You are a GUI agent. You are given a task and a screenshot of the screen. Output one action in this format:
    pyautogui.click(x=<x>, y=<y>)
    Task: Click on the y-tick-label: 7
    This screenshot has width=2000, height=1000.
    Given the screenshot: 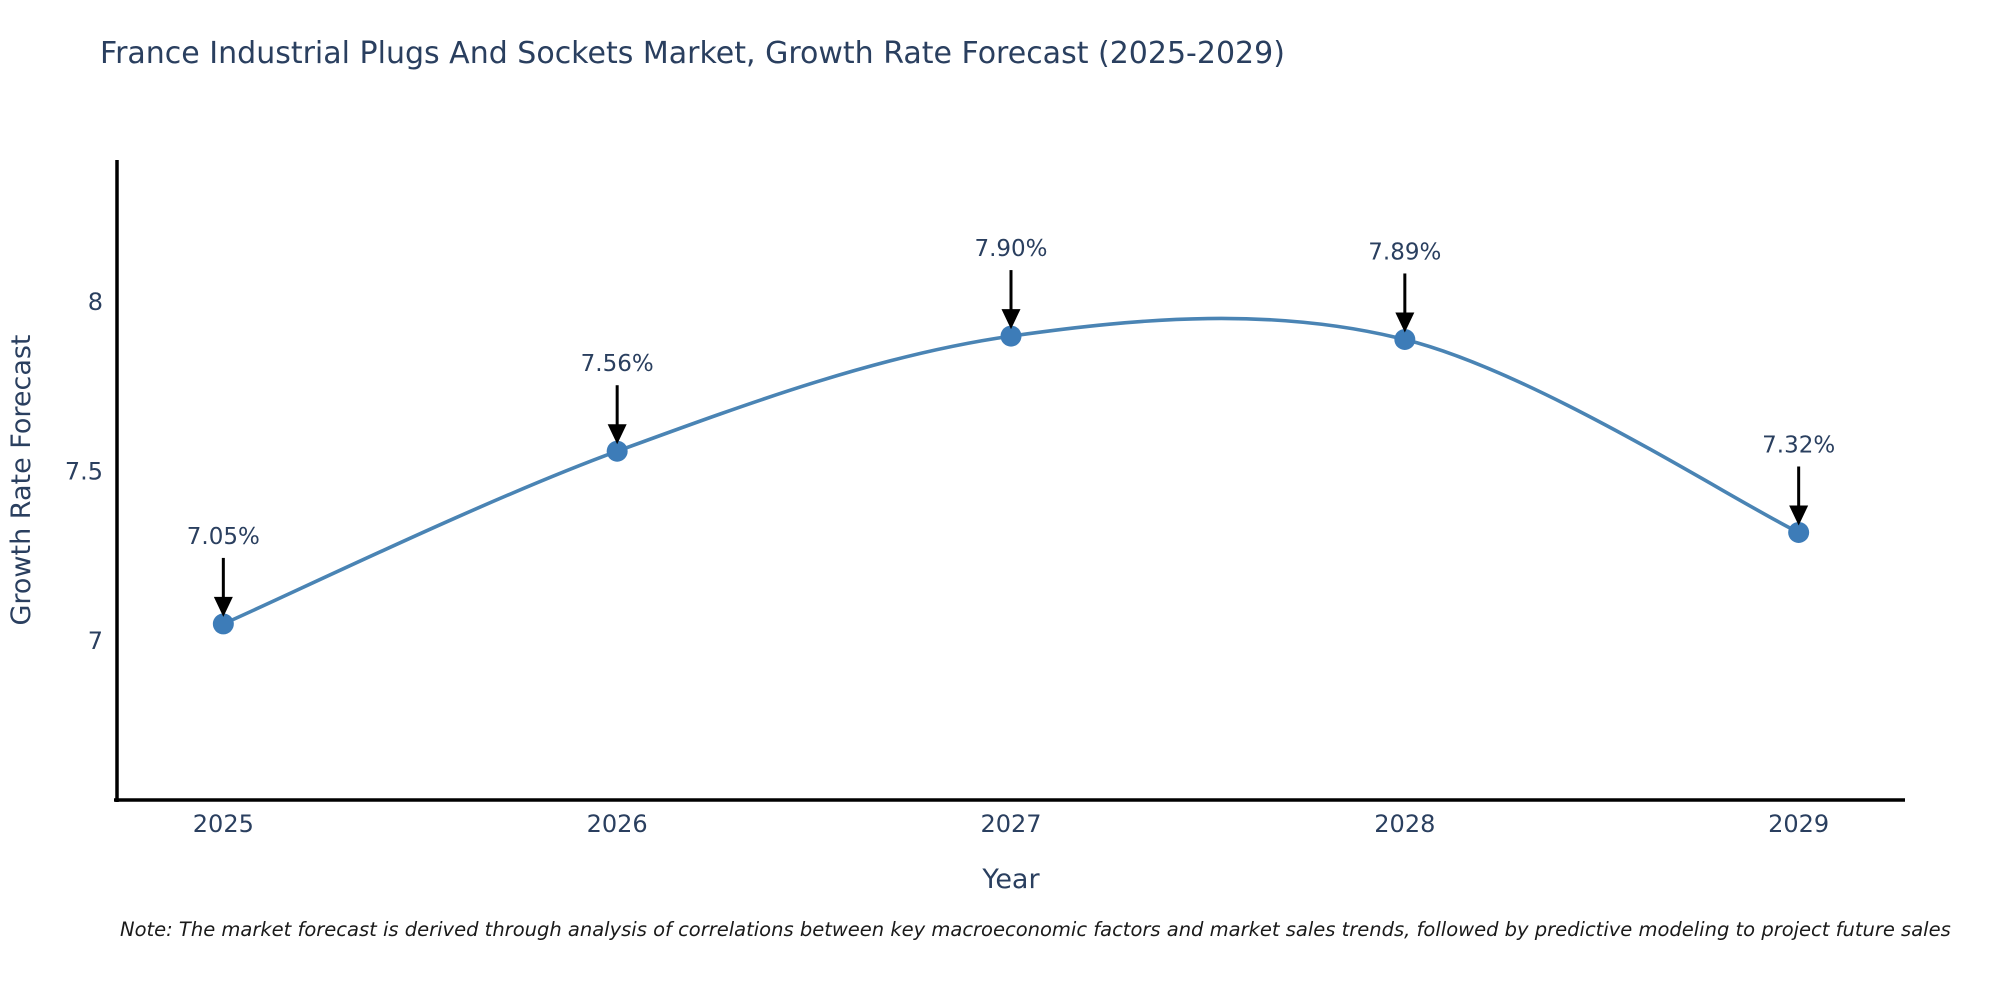 What is the action you would take?
    pyautogui.click(x=95, y=641)
    